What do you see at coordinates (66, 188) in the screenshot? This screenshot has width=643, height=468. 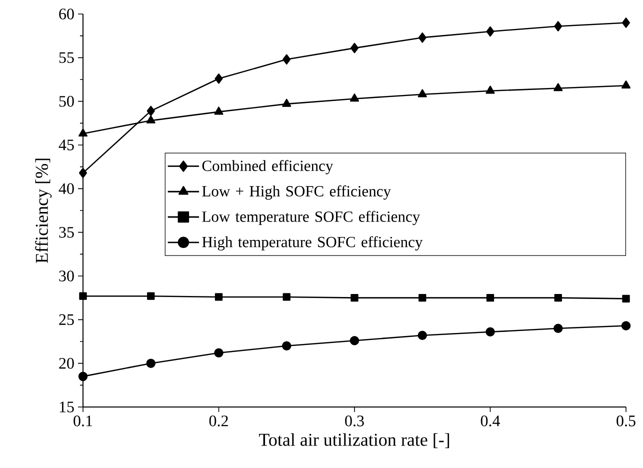 I see `y-tick-label: 40` at bounding box center [66, 188].